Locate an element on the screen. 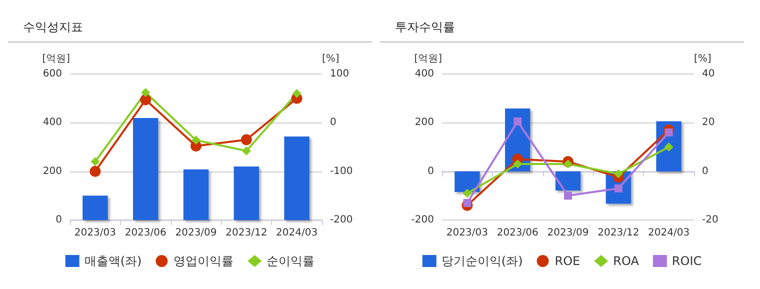  legend-label: 당기순이익(좌) is located at coordinates (482, 261).